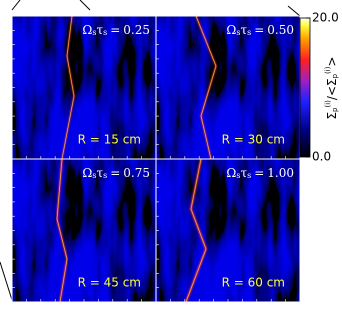  I want to click on colorbar-tick-label: 0.0, so click(321, 157).